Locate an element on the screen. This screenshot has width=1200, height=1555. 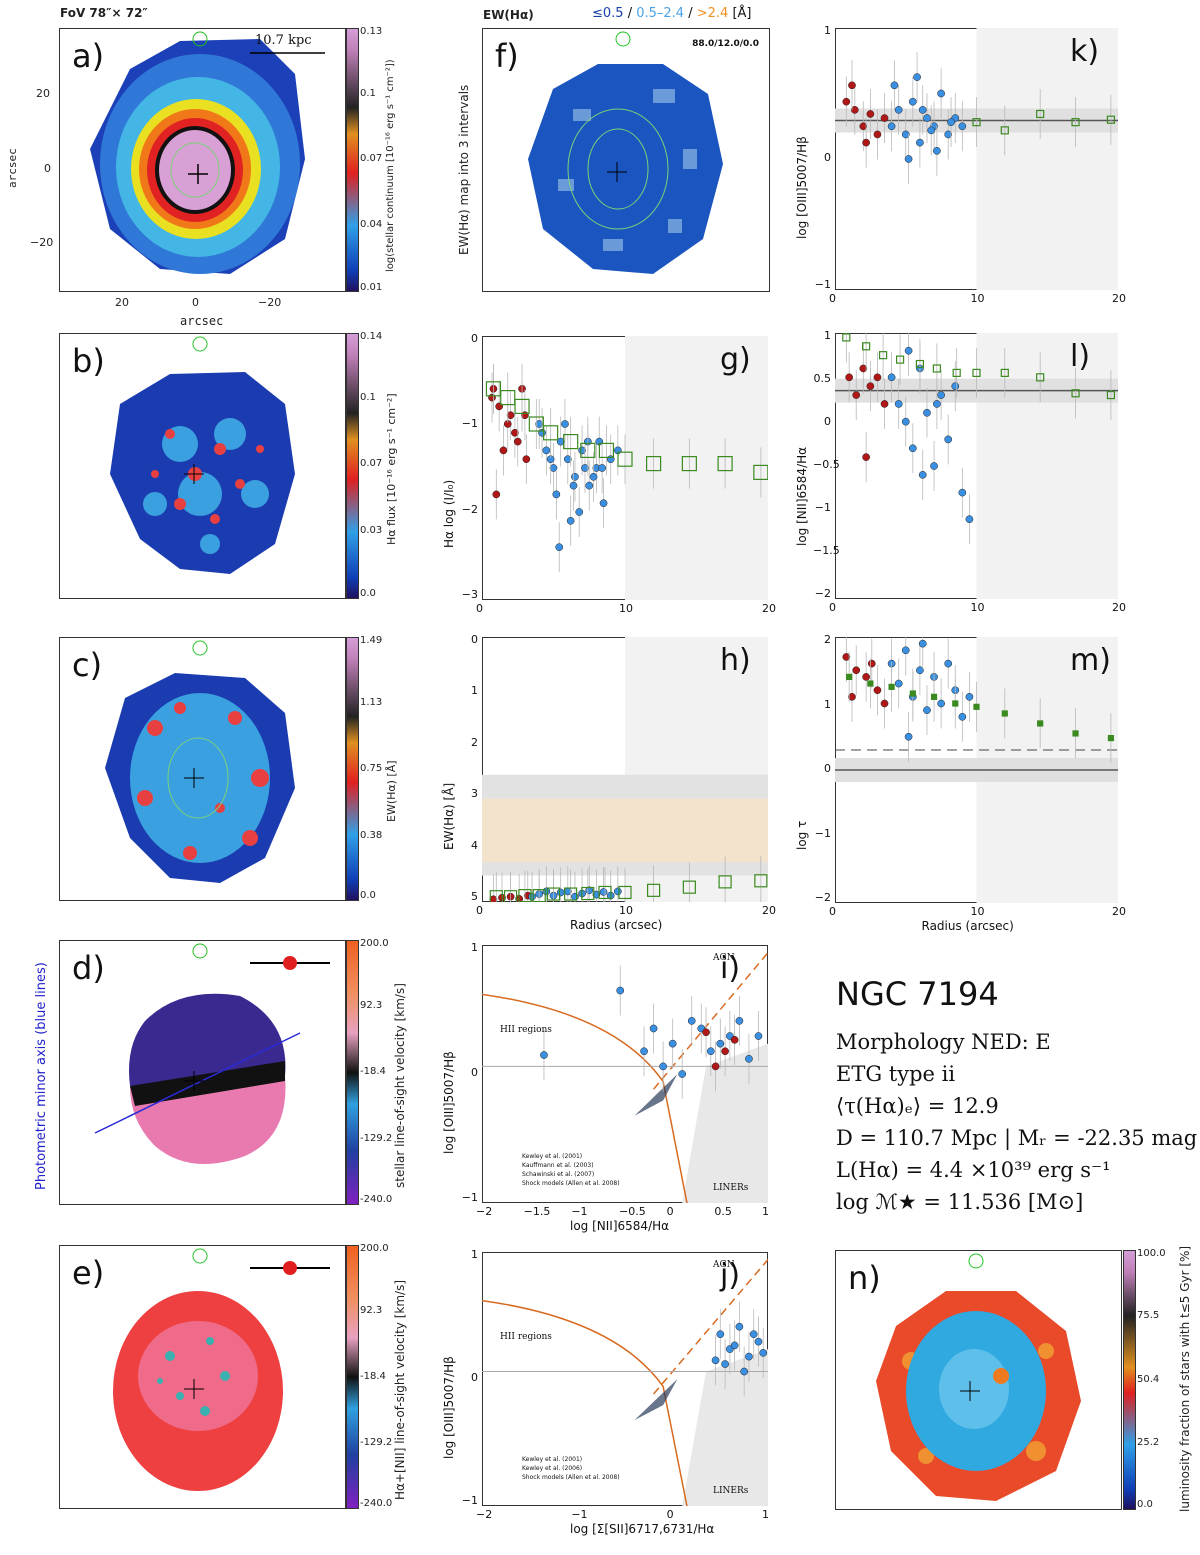
a-cbar-t0: 0.13 is located at coordinates (371, 31).